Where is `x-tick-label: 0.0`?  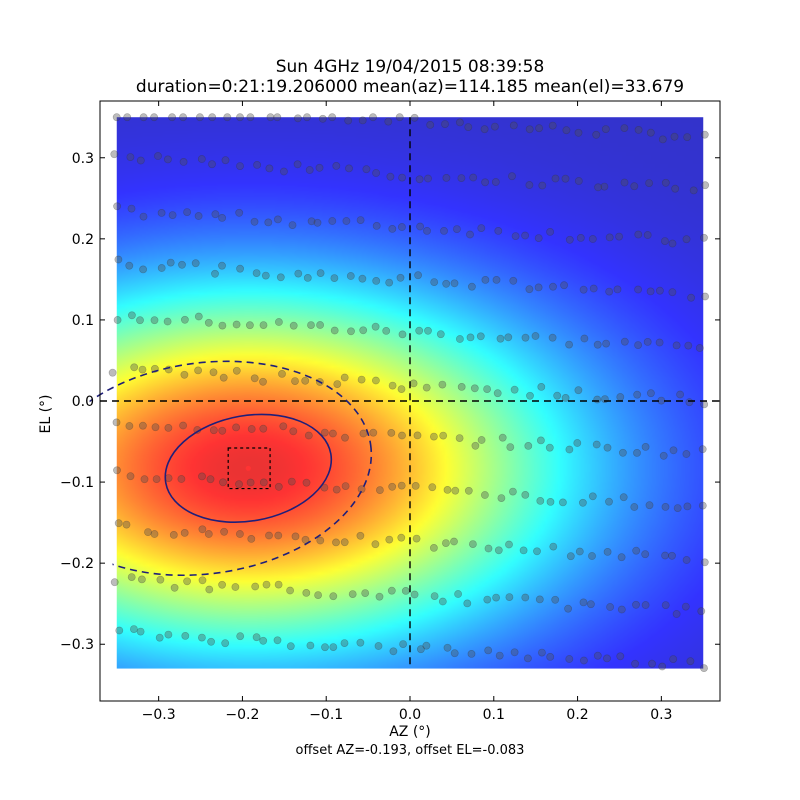 x-tick-label: 0.0 is located at coordinates (410, 715).